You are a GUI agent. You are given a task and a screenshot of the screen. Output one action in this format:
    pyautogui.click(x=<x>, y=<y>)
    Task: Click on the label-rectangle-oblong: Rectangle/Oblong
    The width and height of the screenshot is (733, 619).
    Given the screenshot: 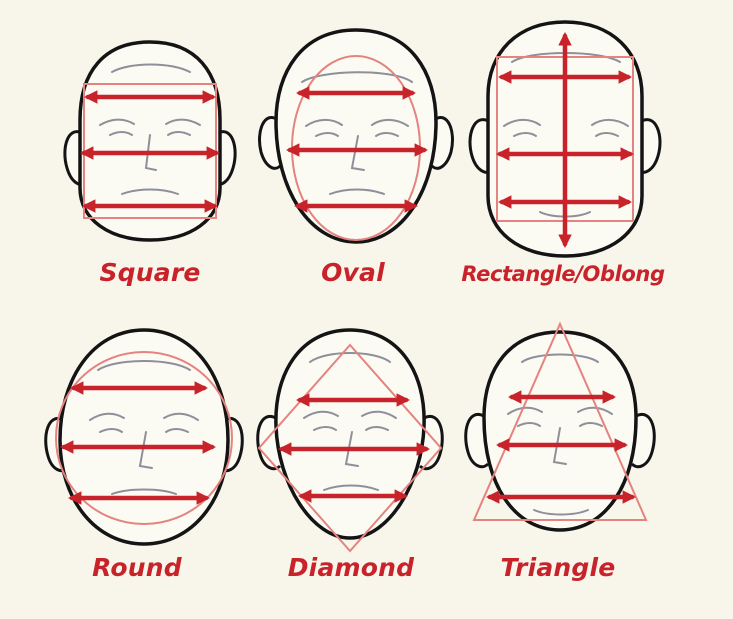 What is the action you would take?
    pyautogui.click(x=563, y=274)
    